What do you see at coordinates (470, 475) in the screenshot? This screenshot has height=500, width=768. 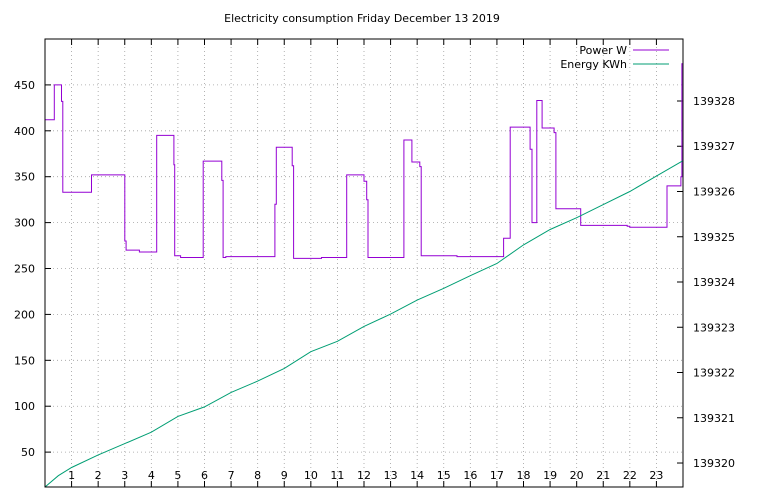 I see `x-tick-label: 16` at bounding box center [470, 475].